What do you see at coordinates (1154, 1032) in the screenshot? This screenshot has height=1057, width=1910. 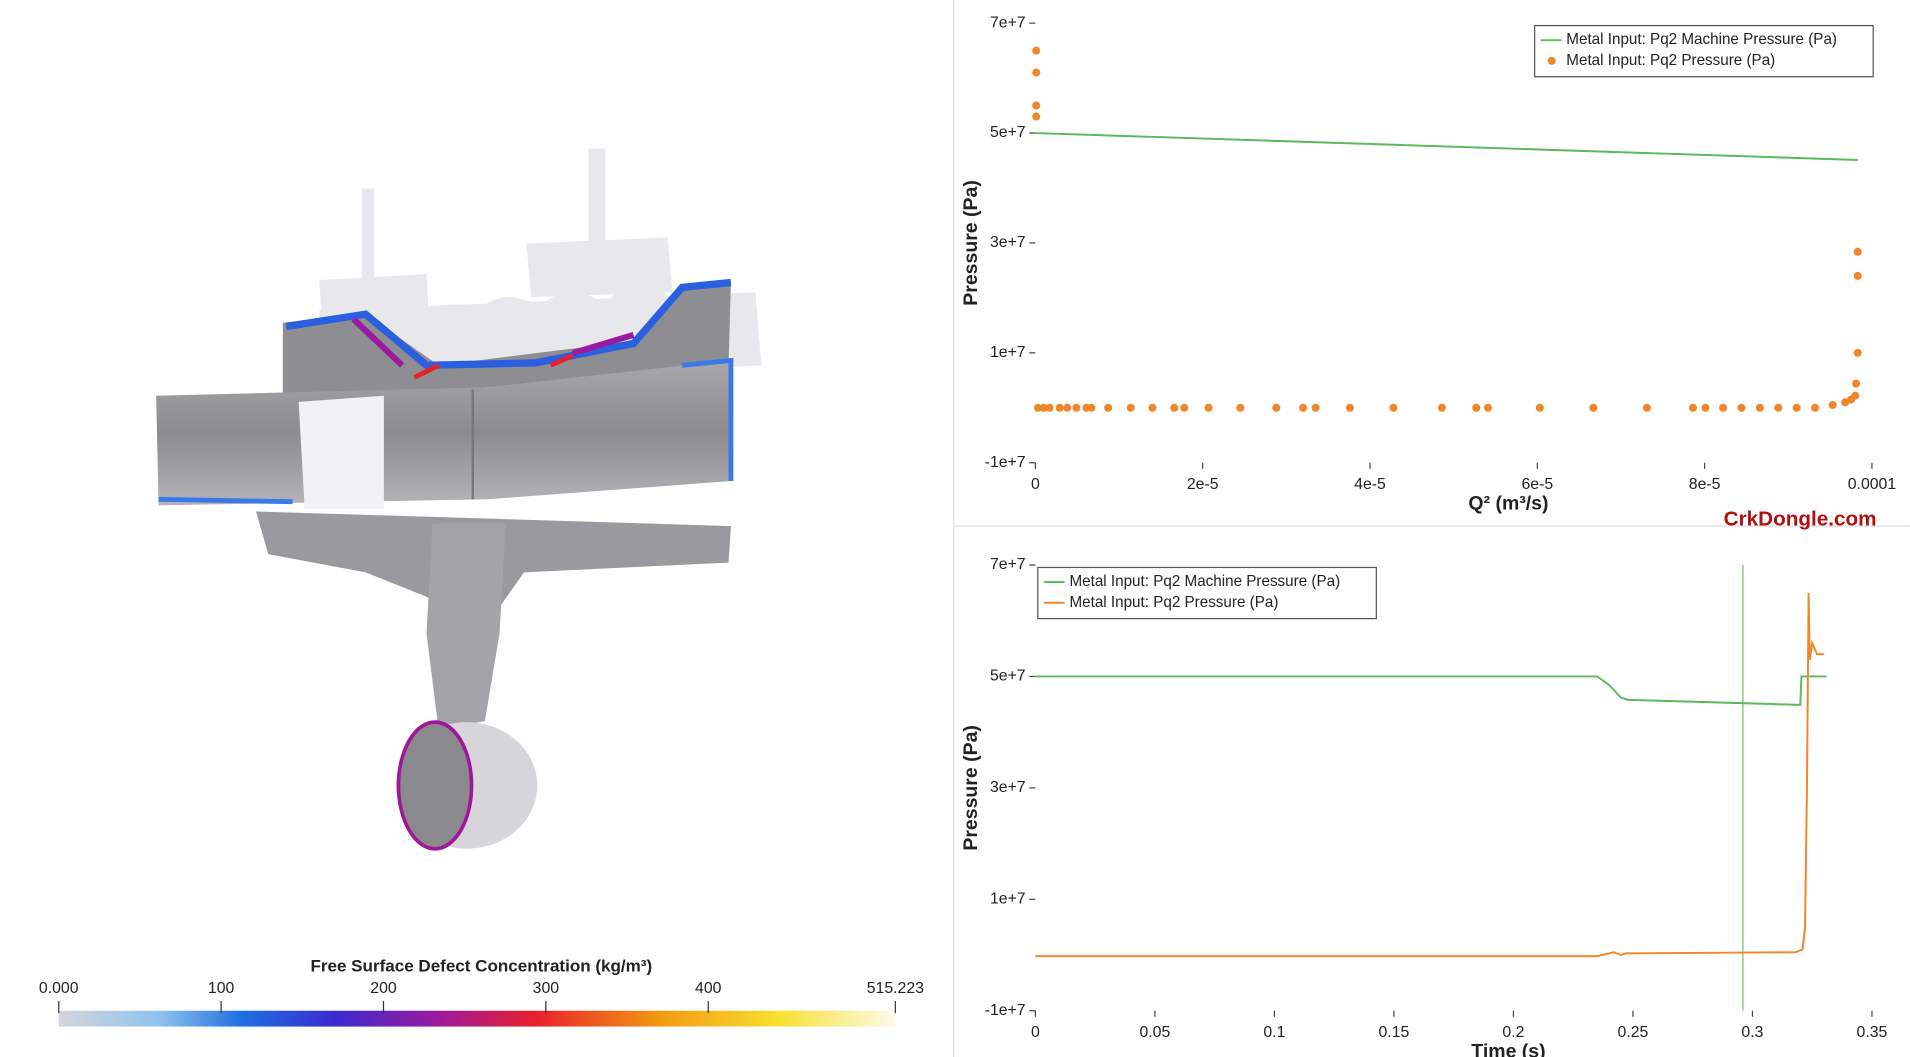 I see `x-tick-label: 0.05` at bounding box center [1154, 1032].